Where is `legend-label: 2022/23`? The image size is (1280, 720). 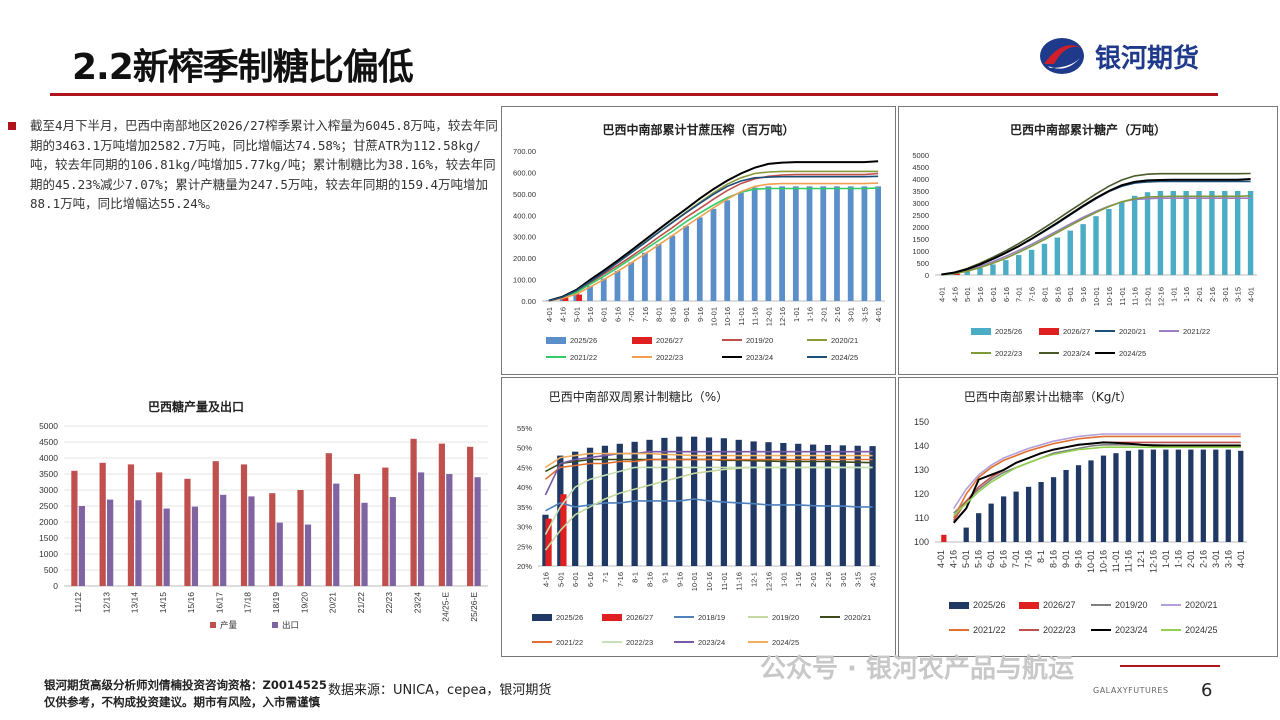 legend-label: 2022/23 is located at coordinates (639, 642).